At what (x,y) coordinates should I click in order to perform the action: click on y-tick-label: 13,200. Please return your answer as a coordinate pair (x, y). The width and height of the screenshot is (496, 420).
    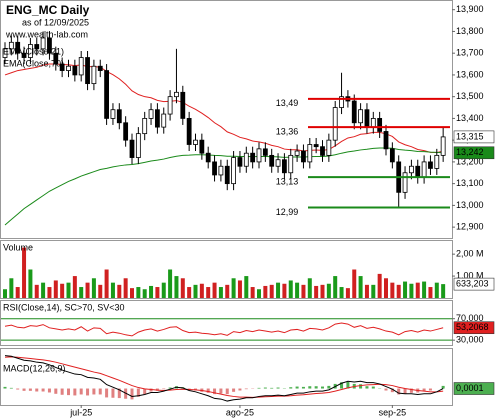
    Looking at the image, I should click on (470, 161).